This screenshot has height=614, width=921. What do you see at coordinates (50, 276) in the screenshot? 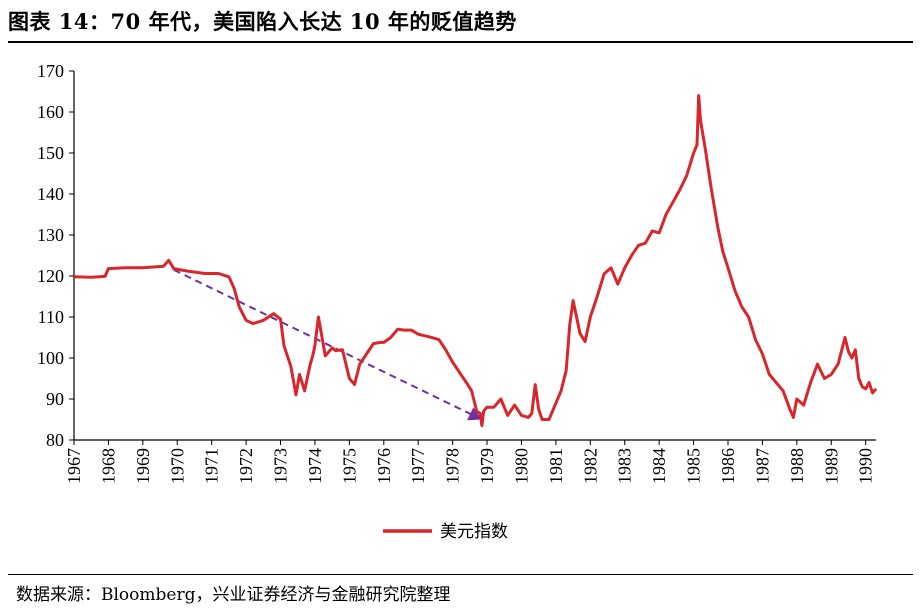
I see `y-tick-label: 120` at bounding box center [50, 276].